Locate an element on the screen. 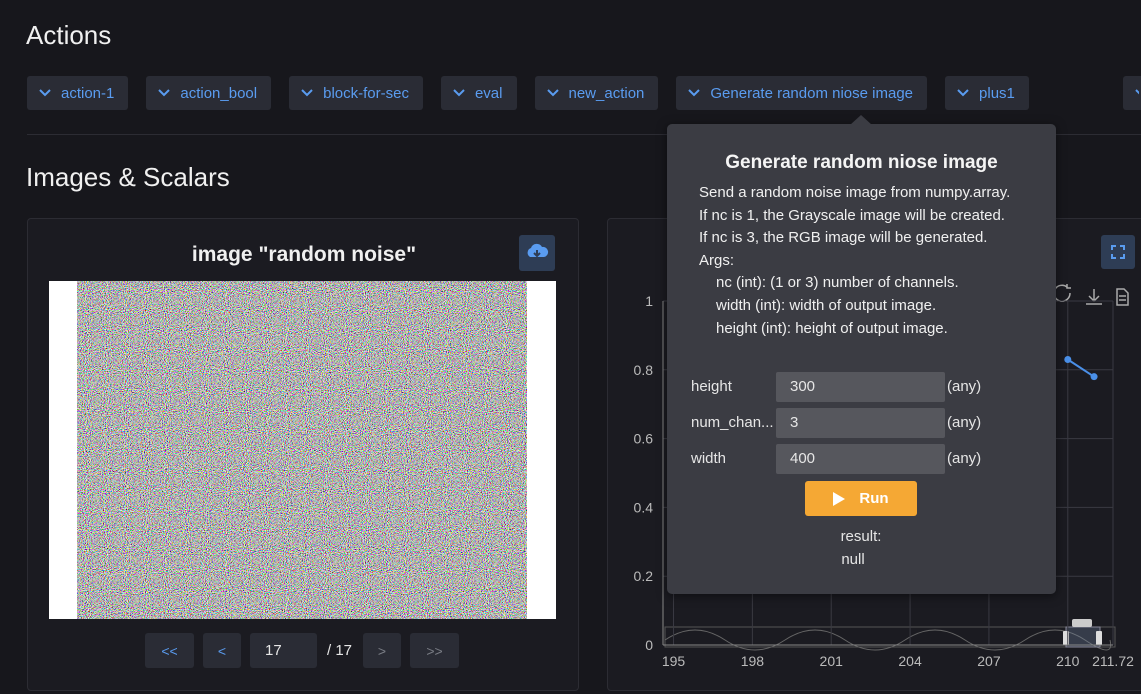 This screenshot has height=694, width=1141. action-button: Generate random niose image is located at coordinates (802, 93).